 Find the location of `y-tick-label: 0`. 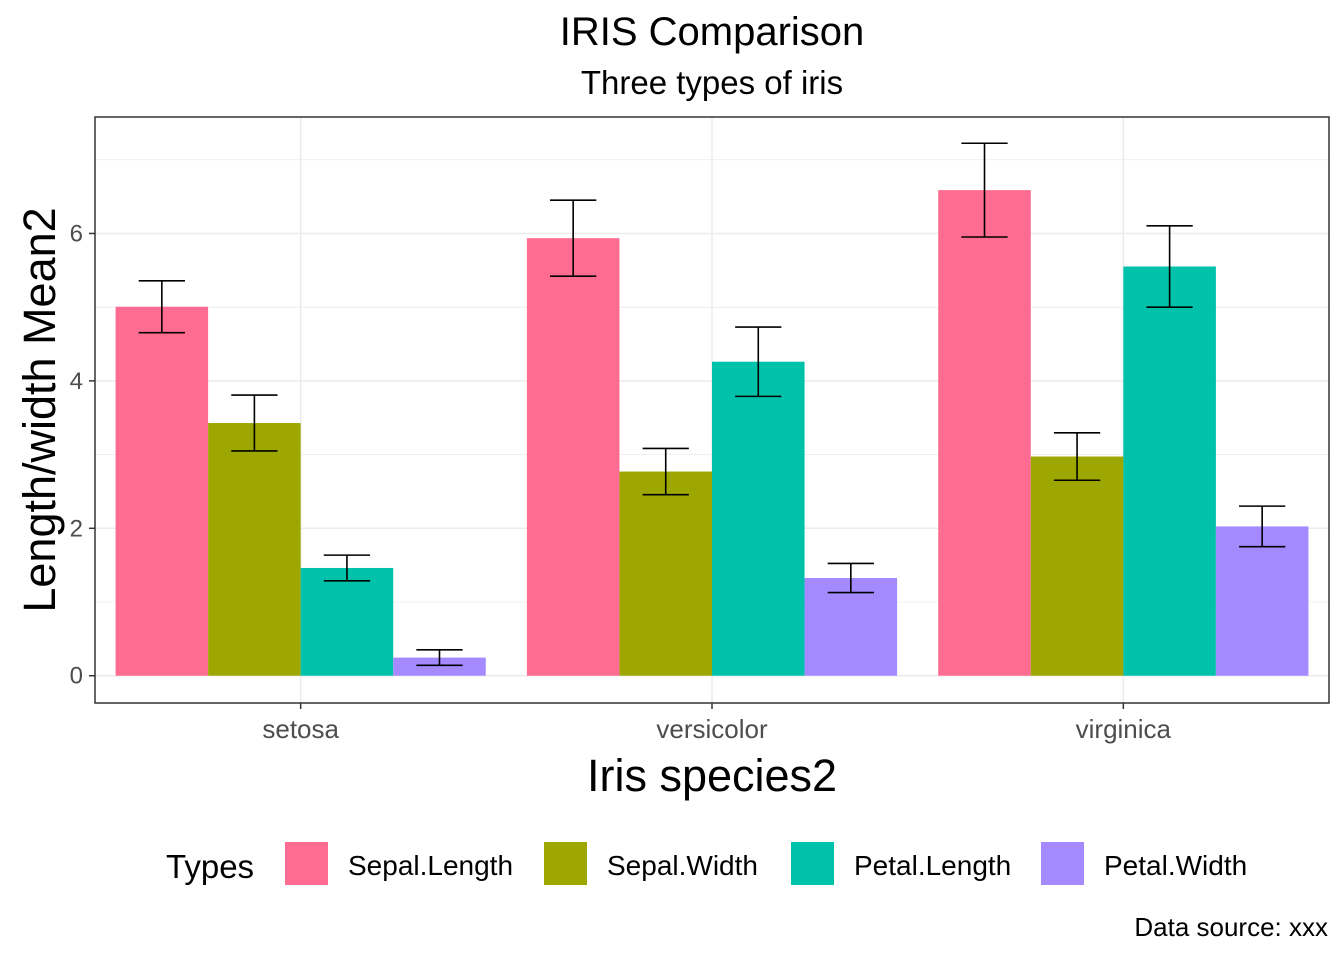

y-tick-label: 0 is located at coordinates (76, 676).